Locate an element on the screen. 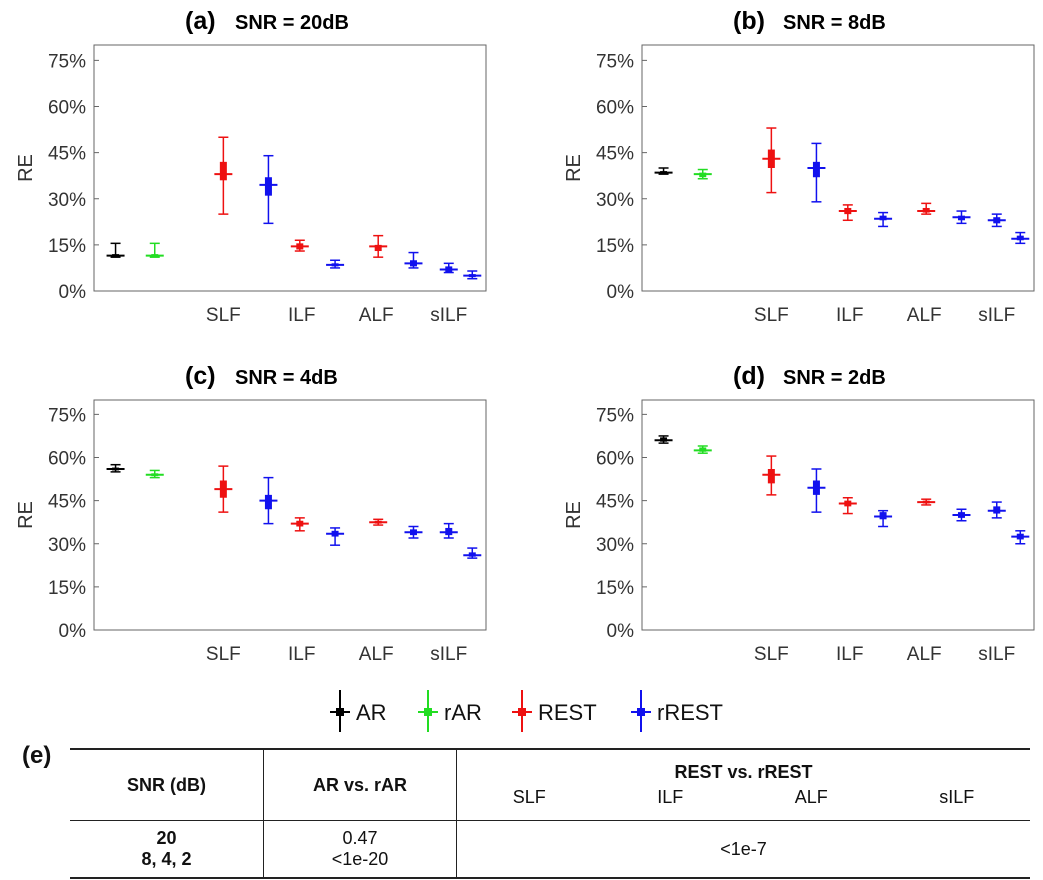 This screenshot has width=1043, height=880. chart-title: SNR = 2dB is located at coordinates (834, 378).